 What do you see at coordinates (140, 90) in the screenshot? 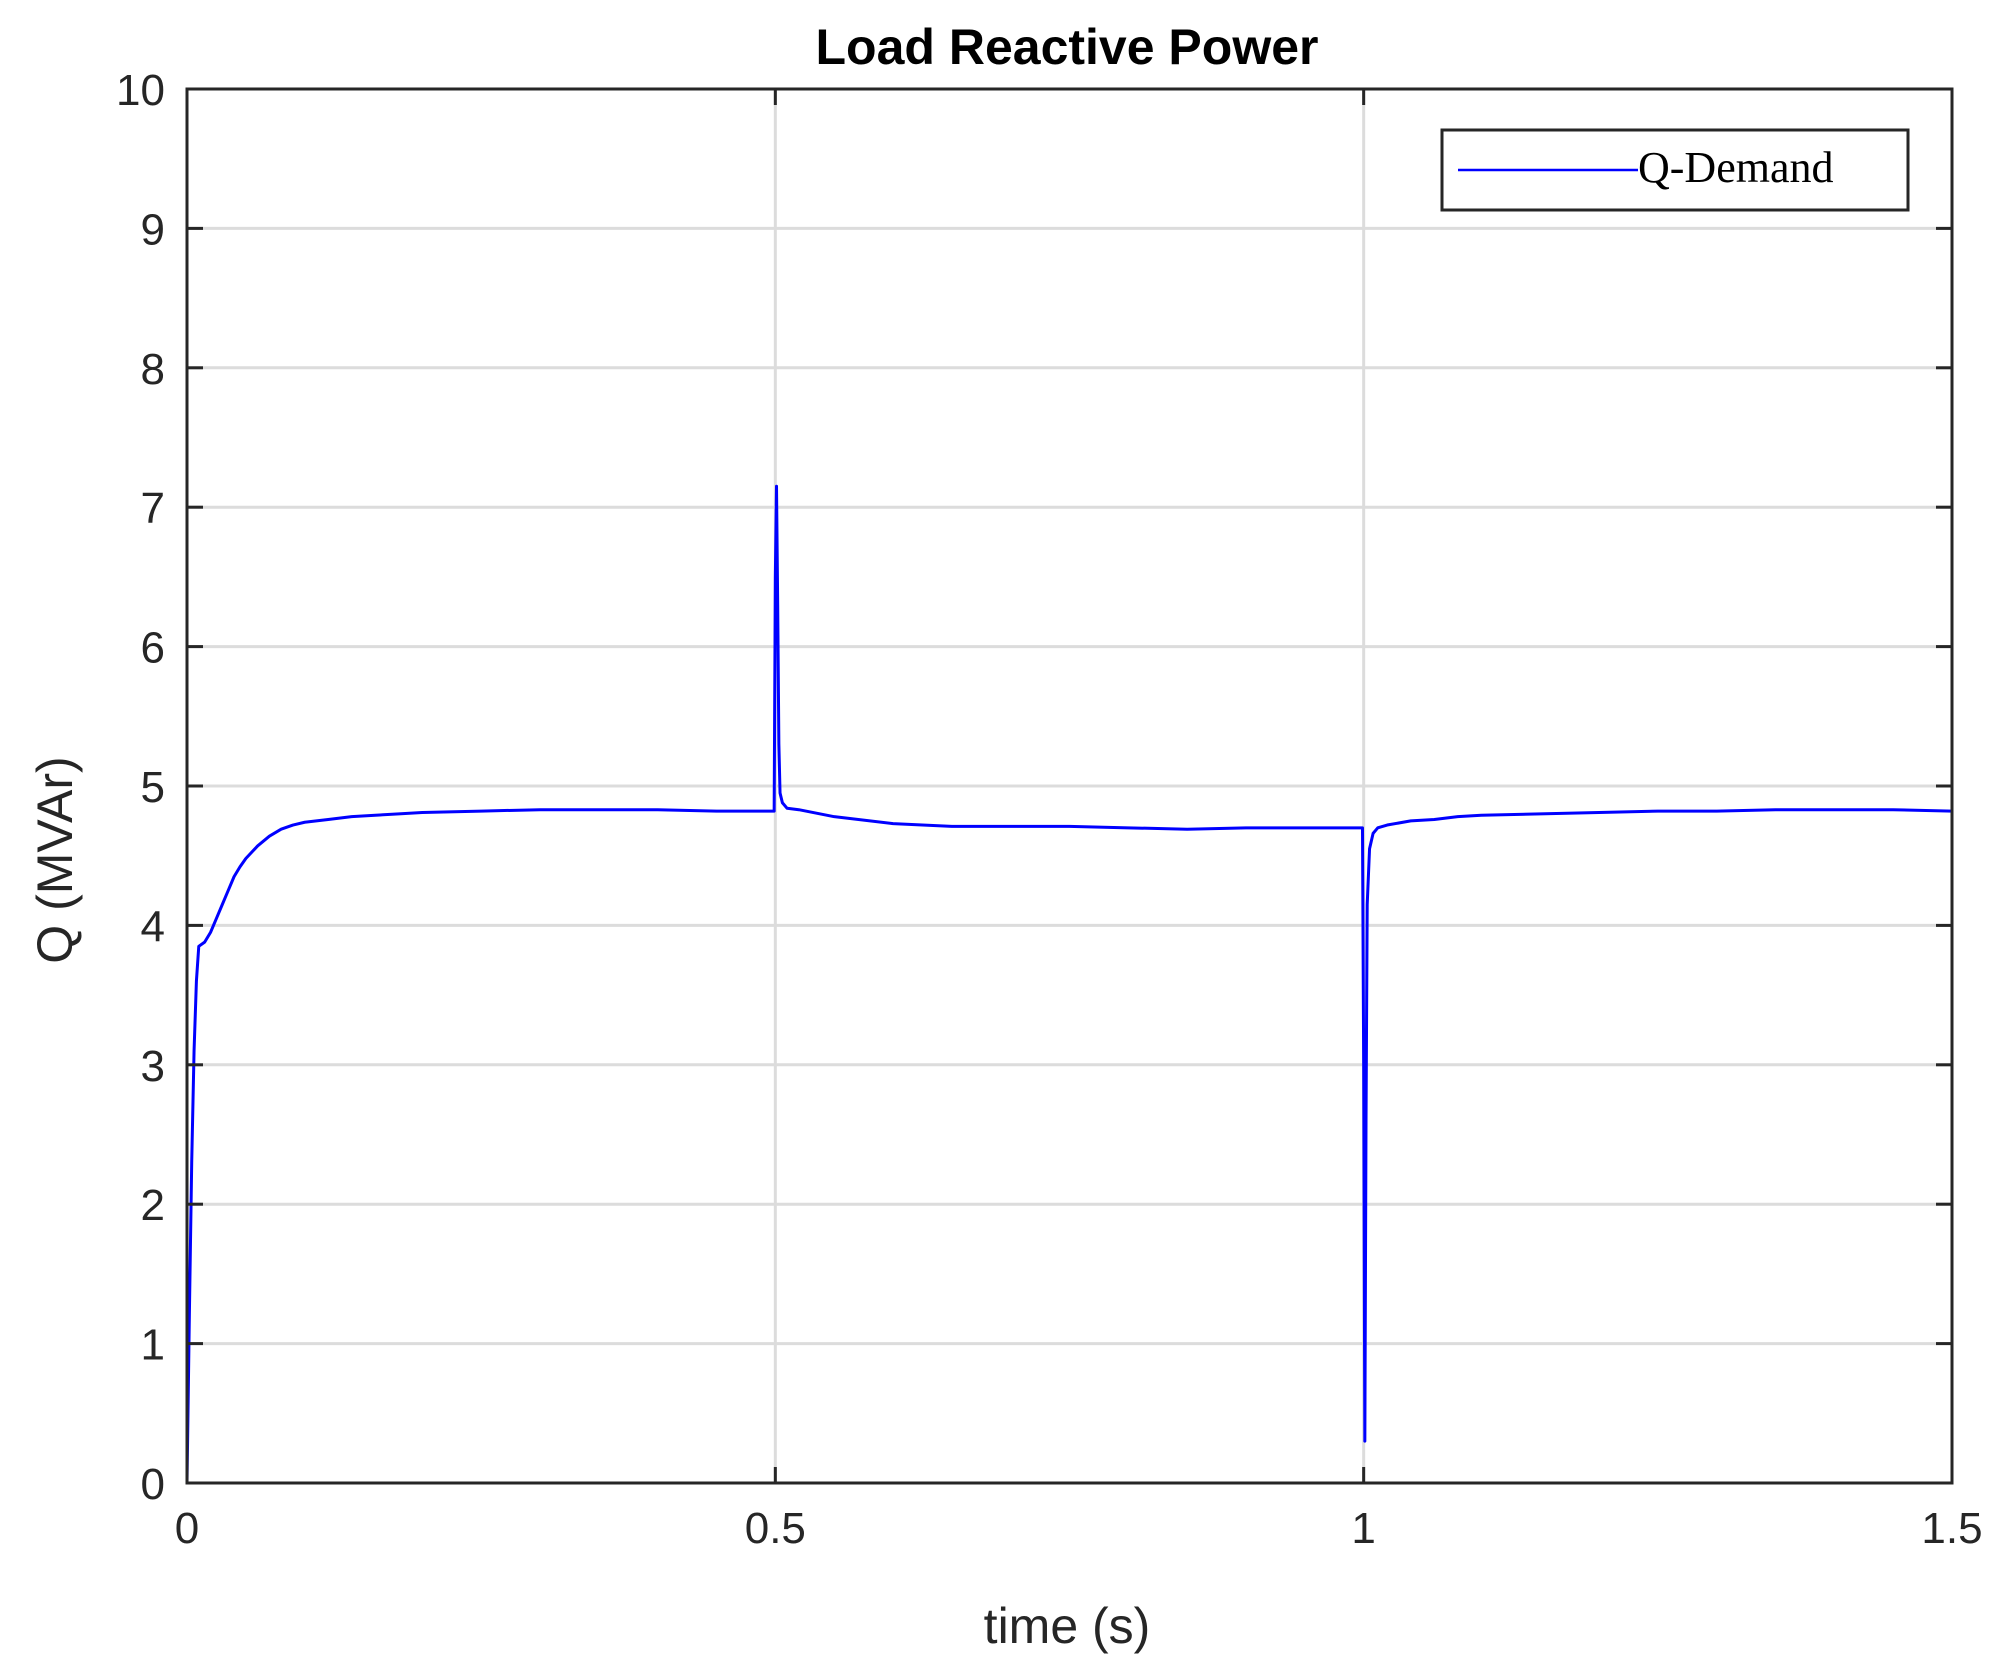
I see `y-tick-label: 10` at bounding box center [140, 90].